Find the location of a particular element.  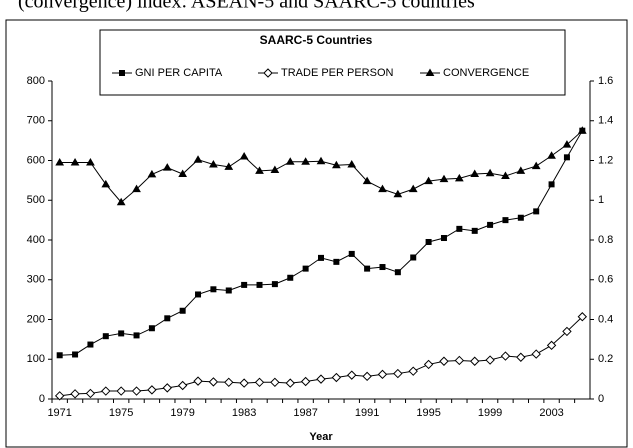

y2-tick-label: 1.2 is located at coordinates (605, 160).